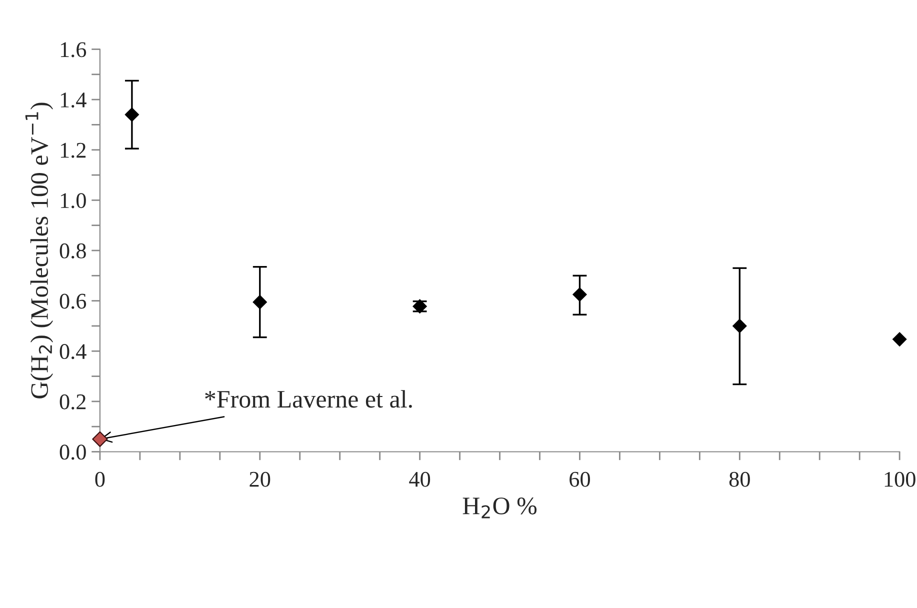 This screenshot has width=917, height=608. What do you see at coordinates (73, 150) in the screenshot?
I see `y-tick-label: 1.2` at bounding box center [73, 150].